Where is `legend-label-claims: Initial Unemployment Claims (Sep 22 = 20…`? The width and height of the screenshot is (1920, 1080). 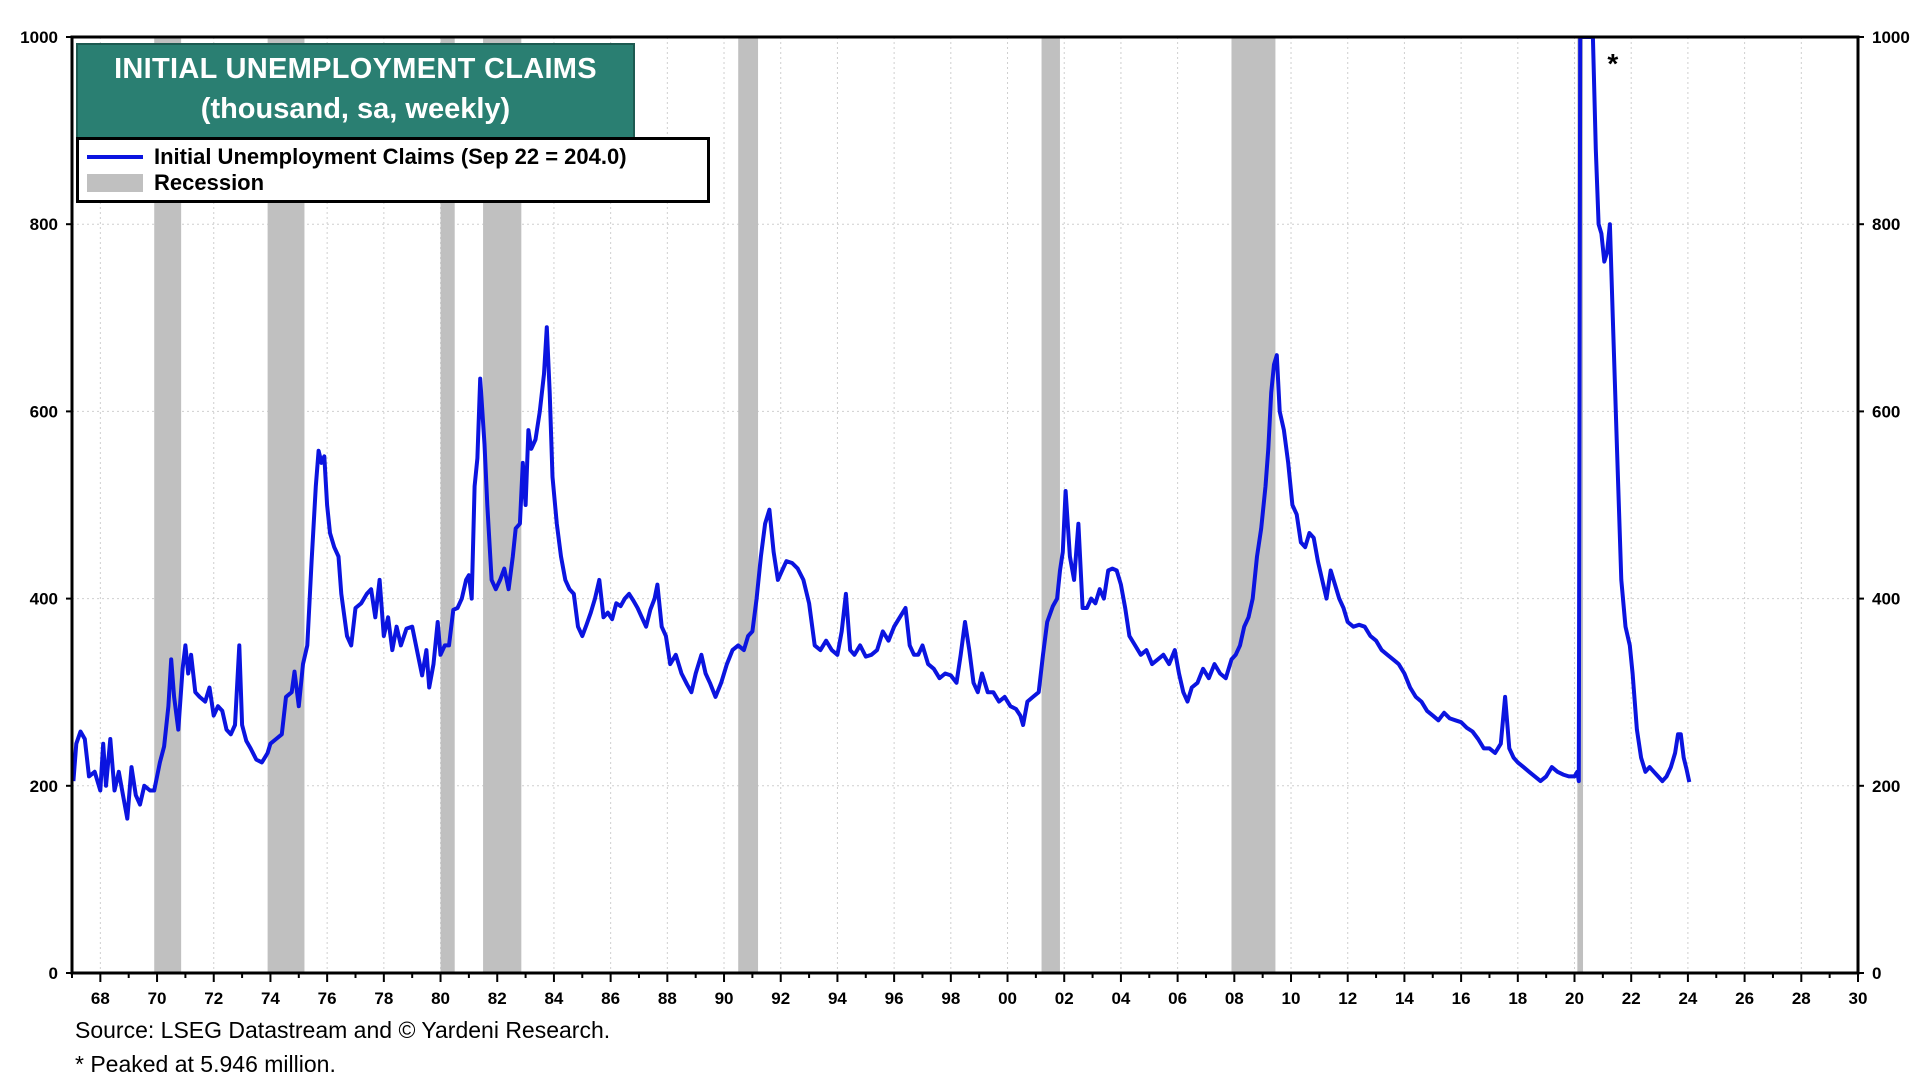
legend-label-claims: Initial Unemployment Claims (Sep 22 = 20… is located at coordinates (390, 156).